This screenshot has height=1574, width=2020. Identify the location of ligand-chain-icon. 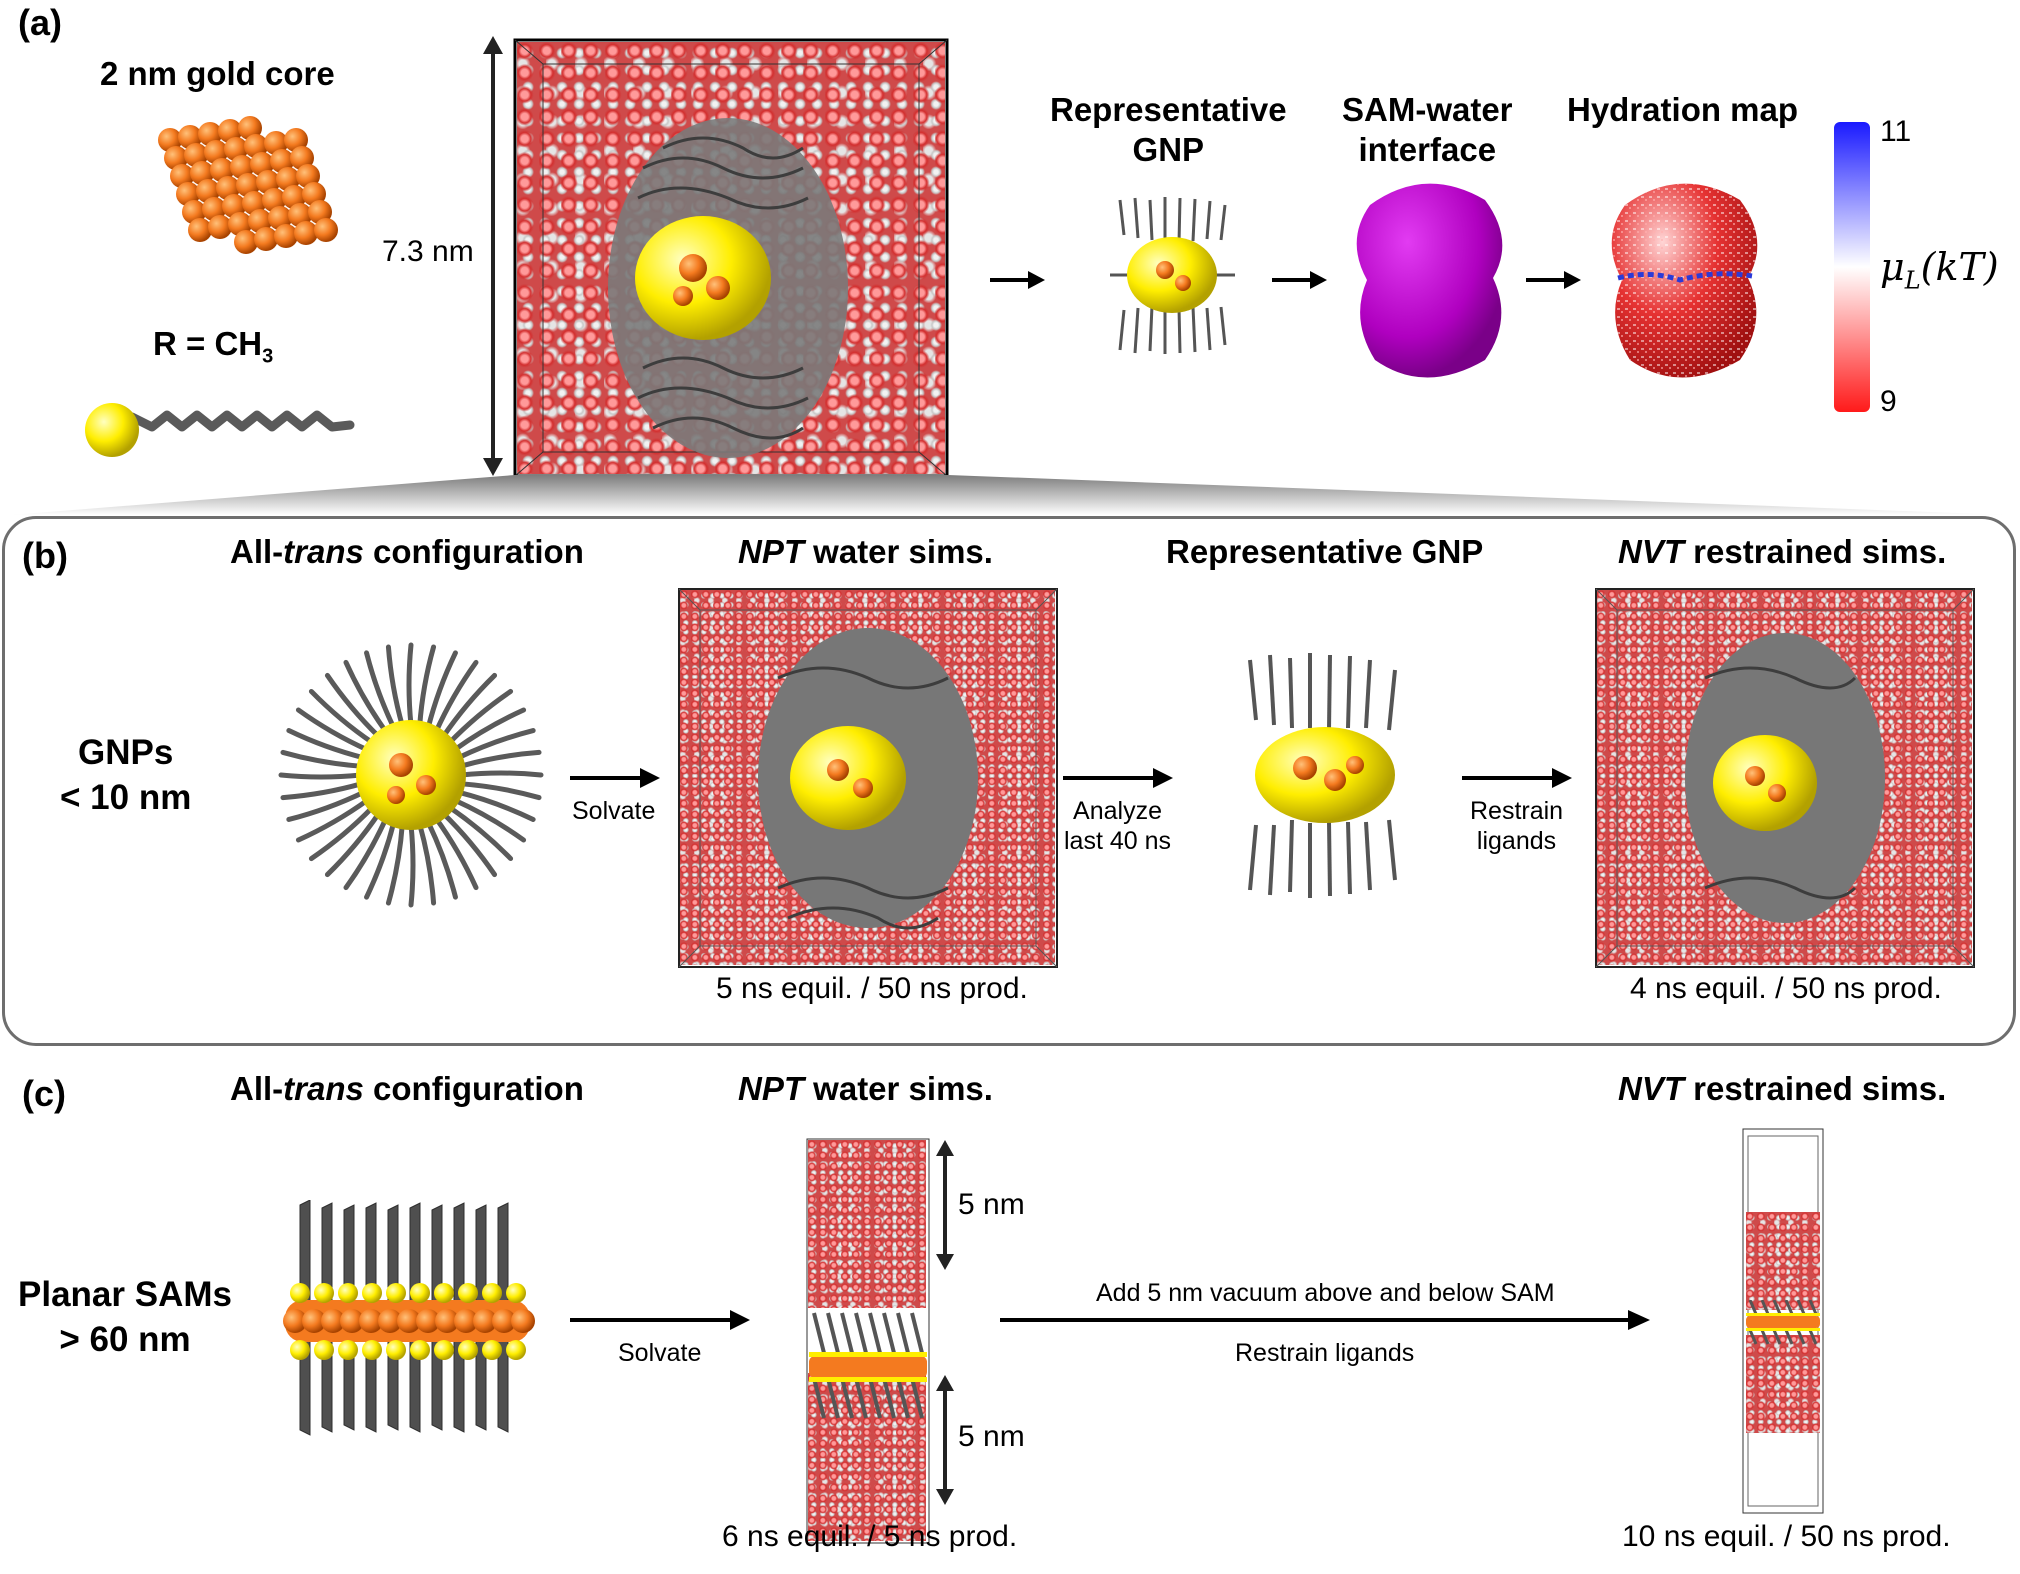
(220, 430).